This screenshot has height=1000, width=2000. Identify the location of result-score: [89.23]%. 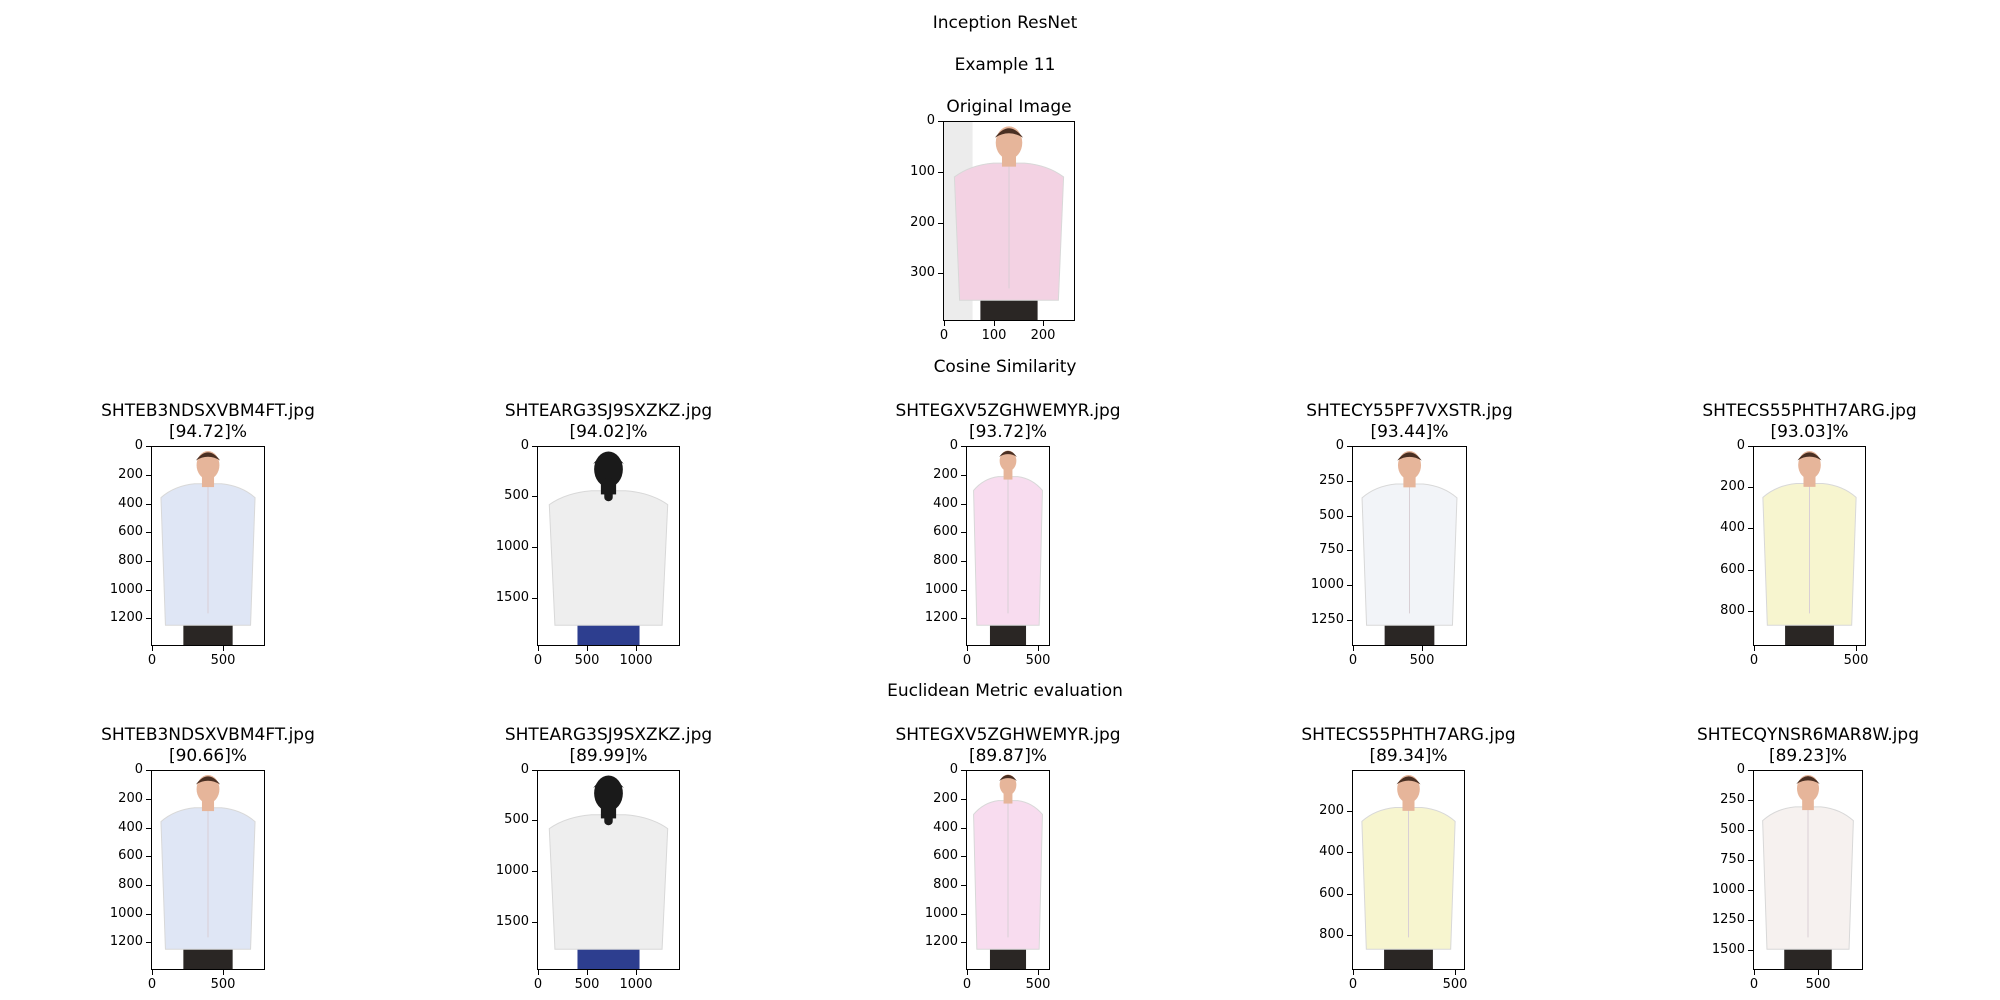
(1808, 756).